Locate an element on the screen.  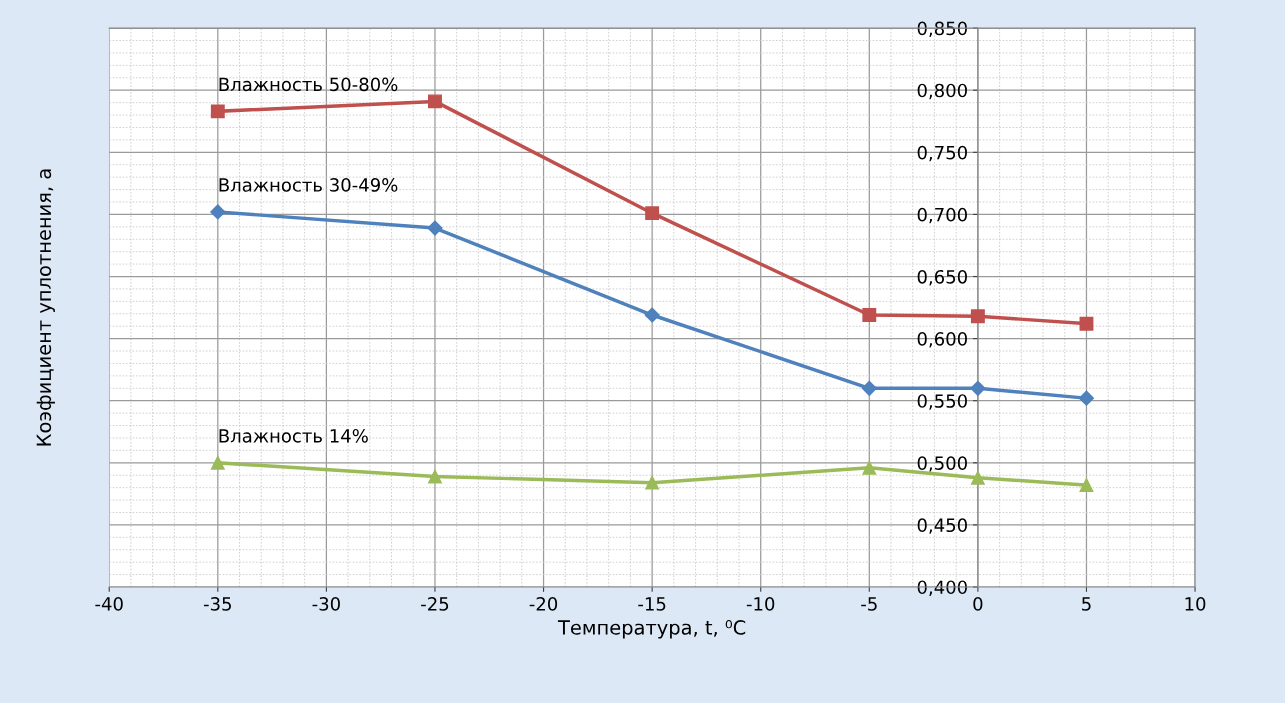
series-label: Влажность 50-80% is located at coordinates (308, 84).